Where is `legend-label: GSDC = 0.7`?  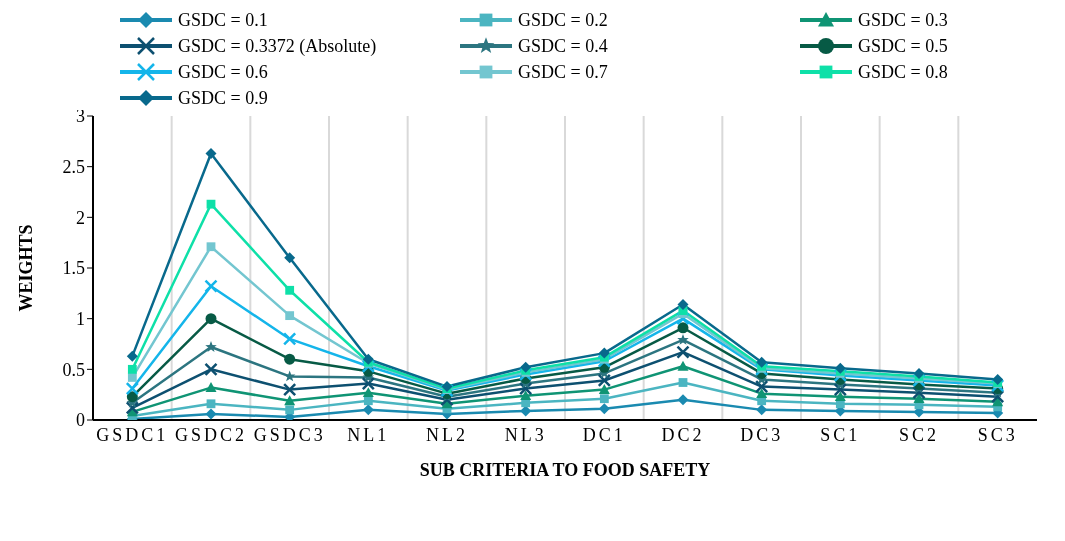 legend-label: GSDC = 0.7 is located at coordinates (563, 72).